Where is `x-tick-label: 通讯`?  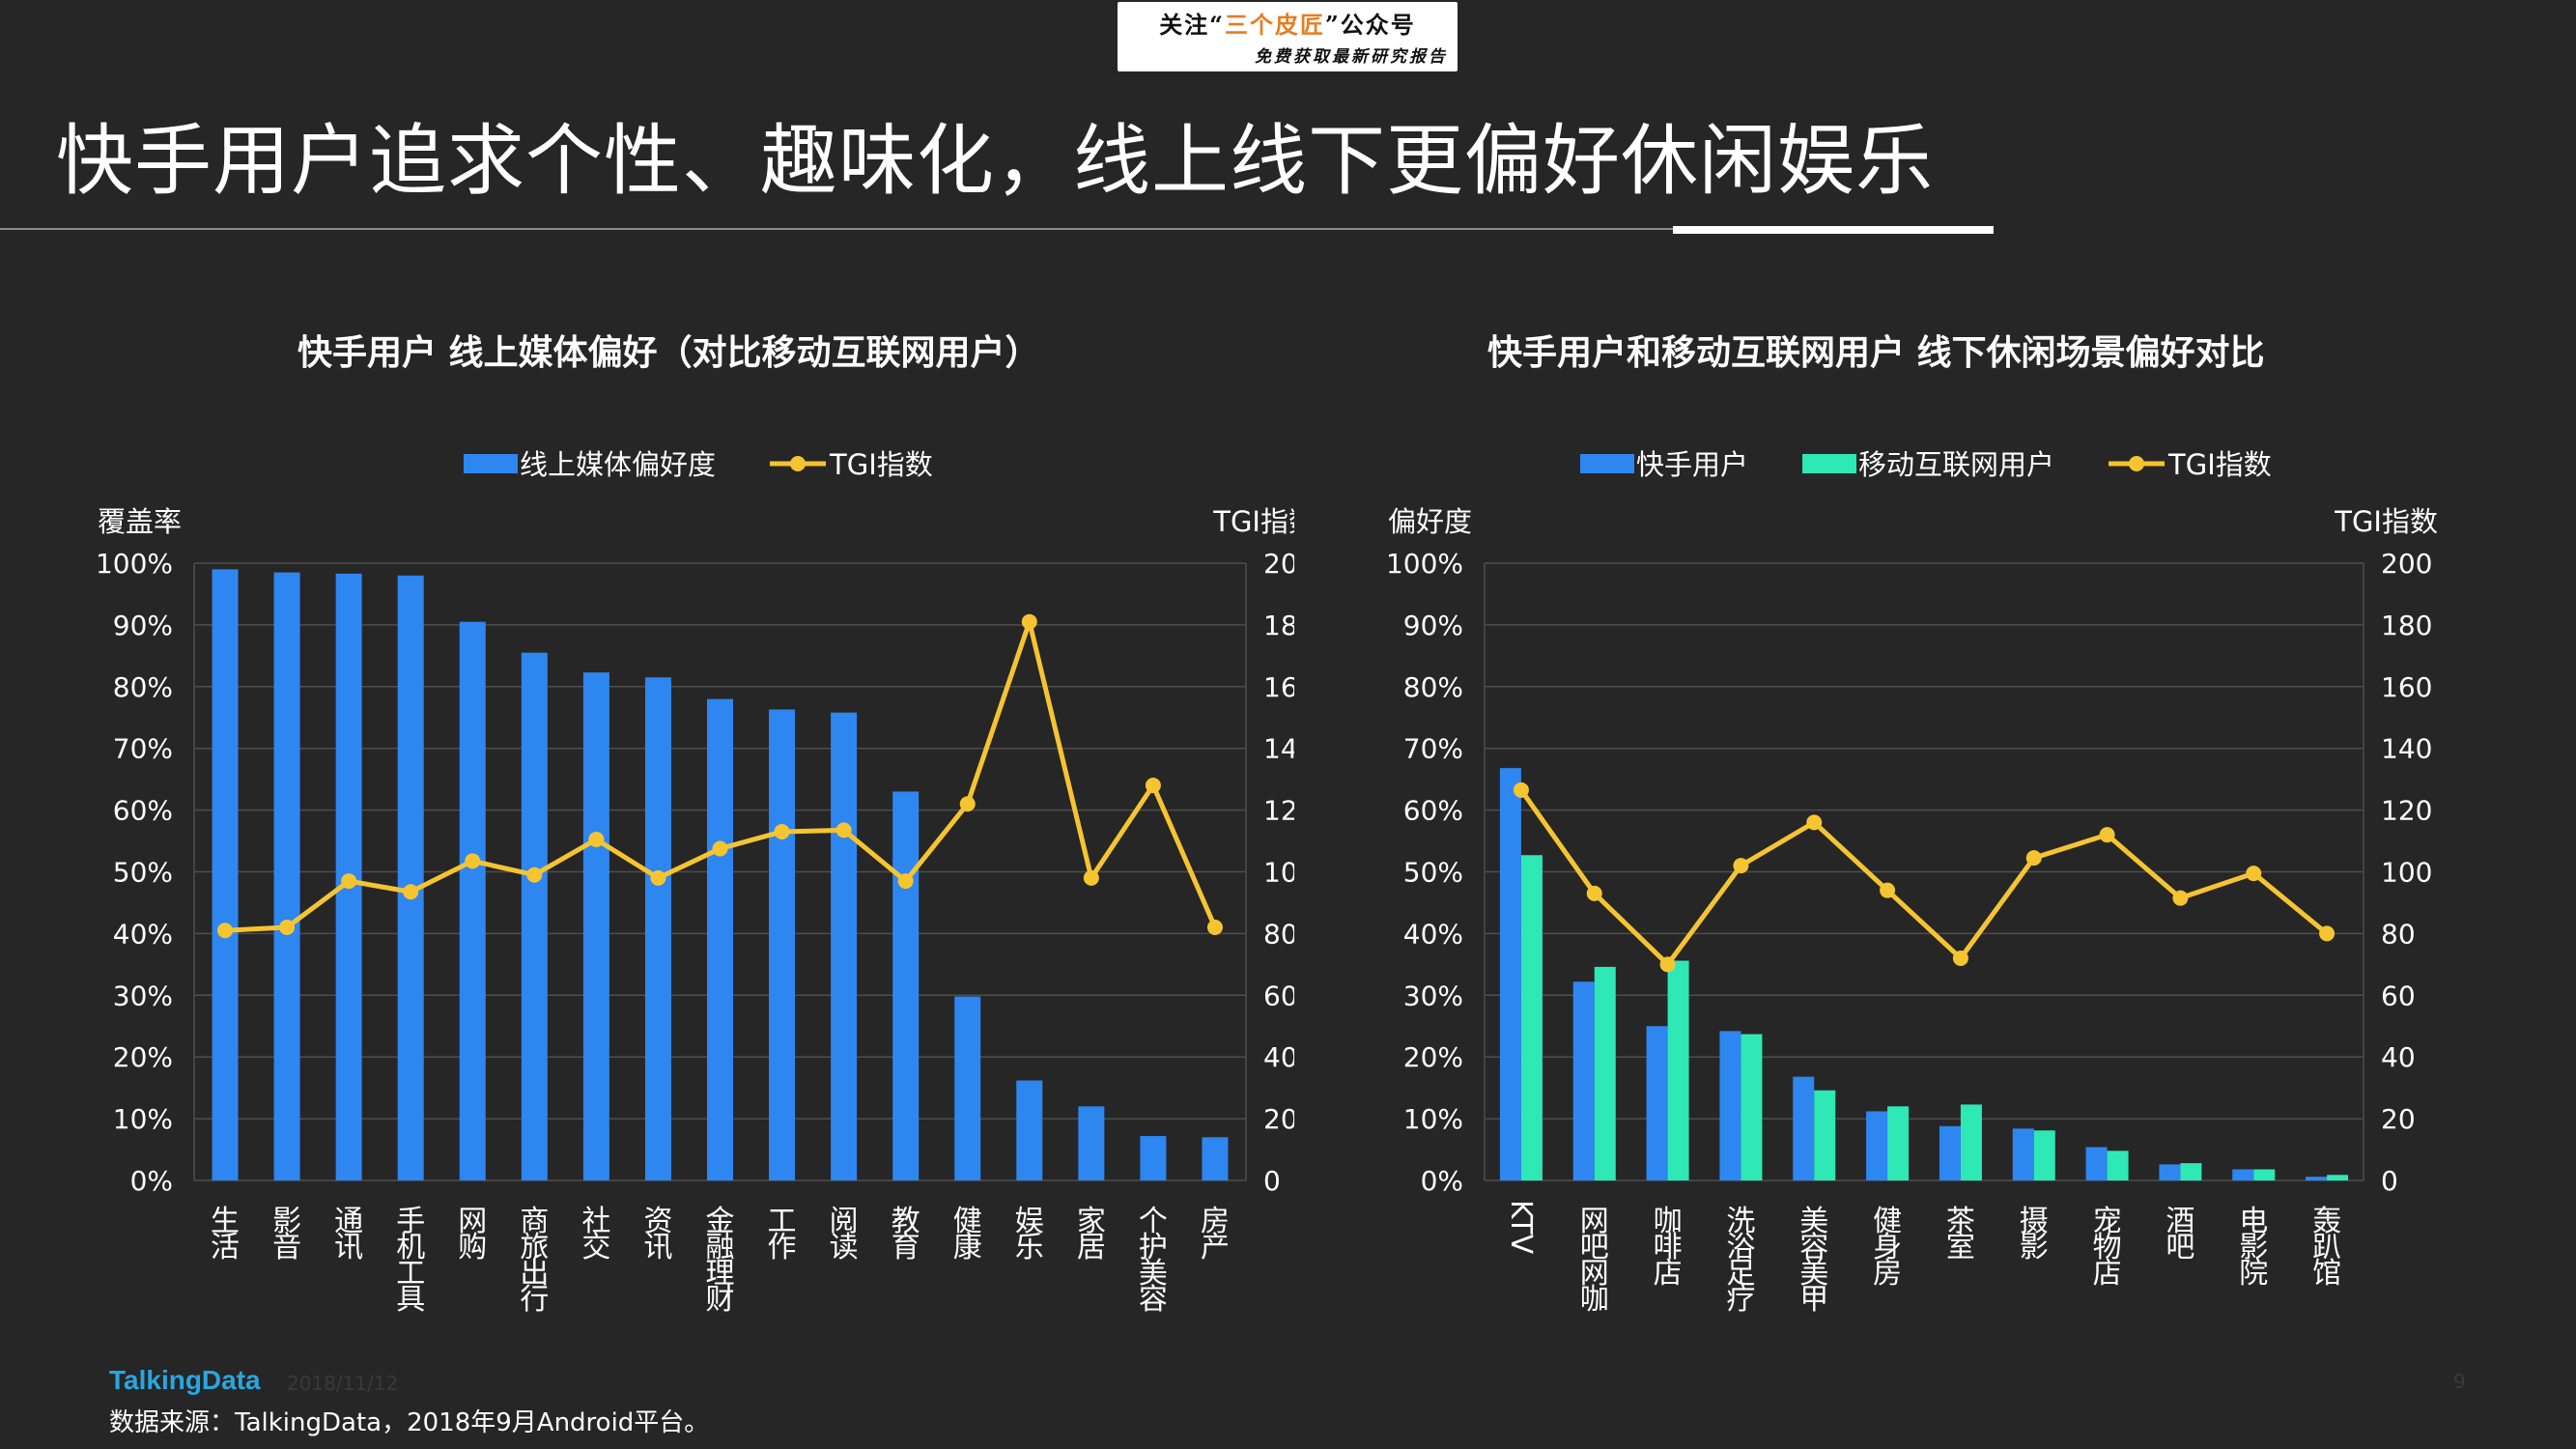
x-tick-label: 通讯 is located at coordinates (348, 1234).